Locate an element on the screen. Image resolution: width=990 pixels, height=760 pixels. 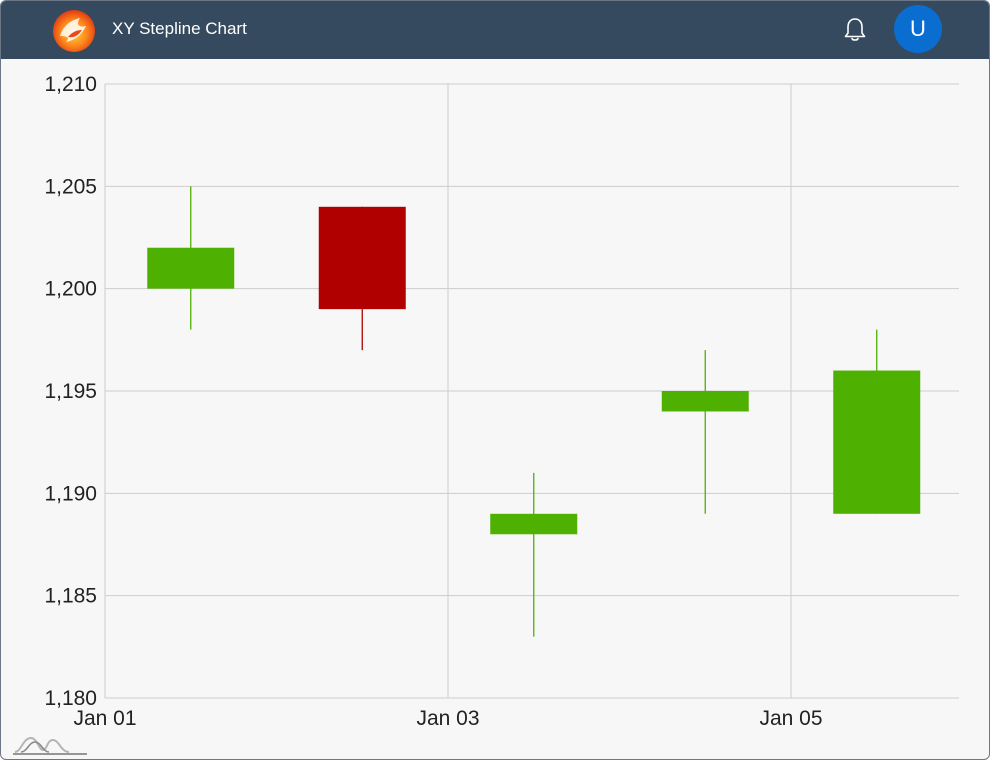
user-avatar: U is located at coordinates (918, 29).